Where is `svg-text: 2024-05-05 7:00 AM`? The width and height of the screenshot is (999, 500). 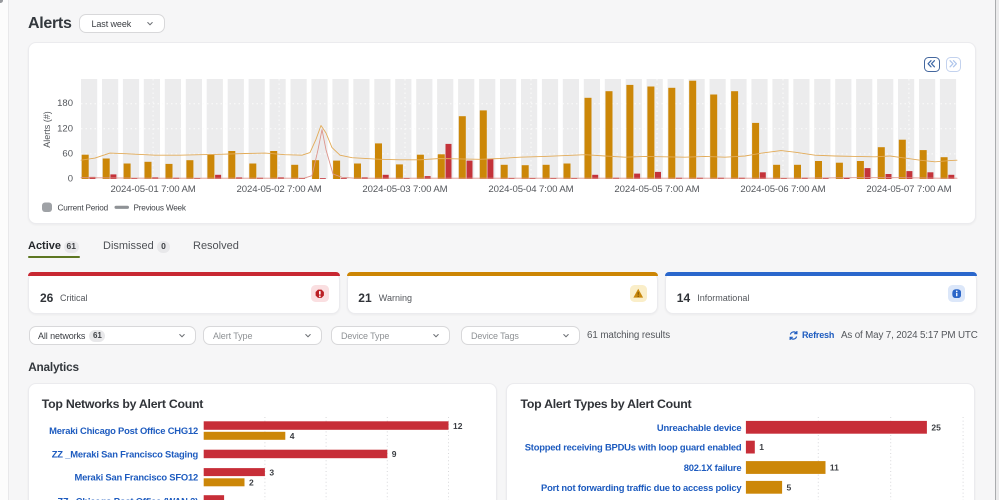 svg-text: 2024-05-05 7:00 AM is located at coordinates (656, 189).